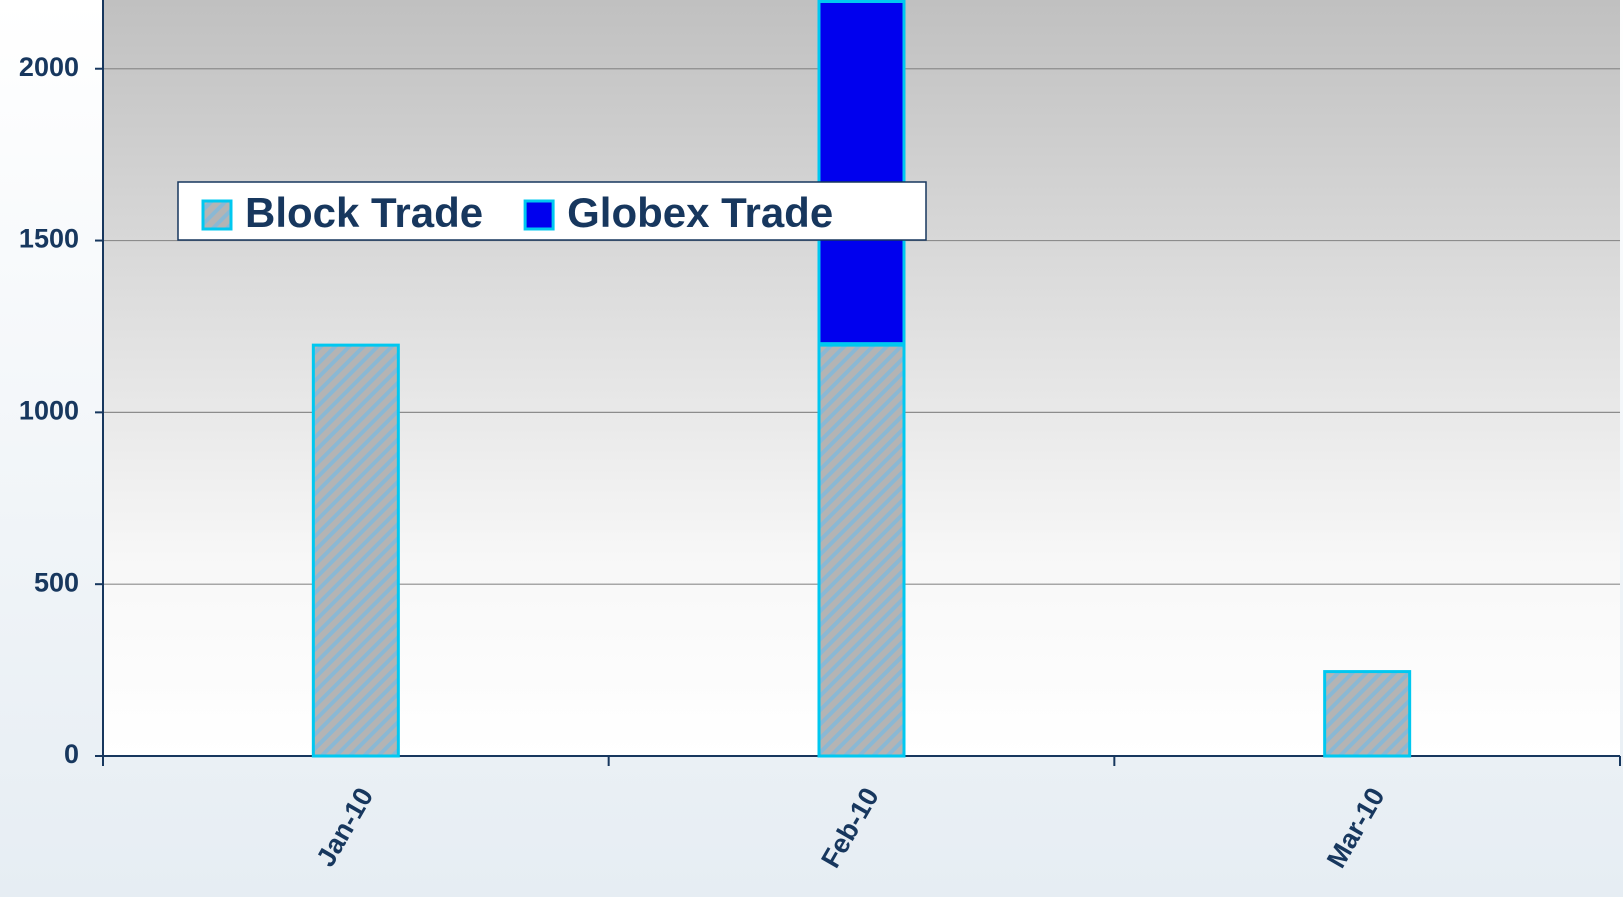  What do you see at coordinates (700, 212) in the screenshot?
I see `legend-label: Globex Trade` at bounding box center [700, 212].